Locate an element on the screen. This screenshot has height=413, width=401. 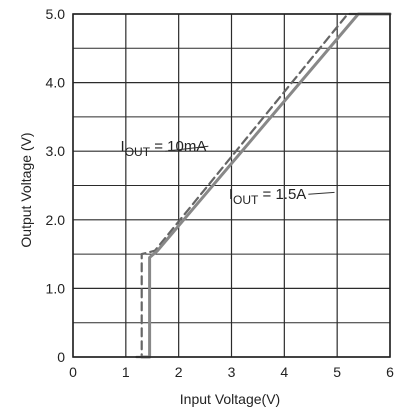
x-tick-label: 1 is located at coordinates (126, 372).